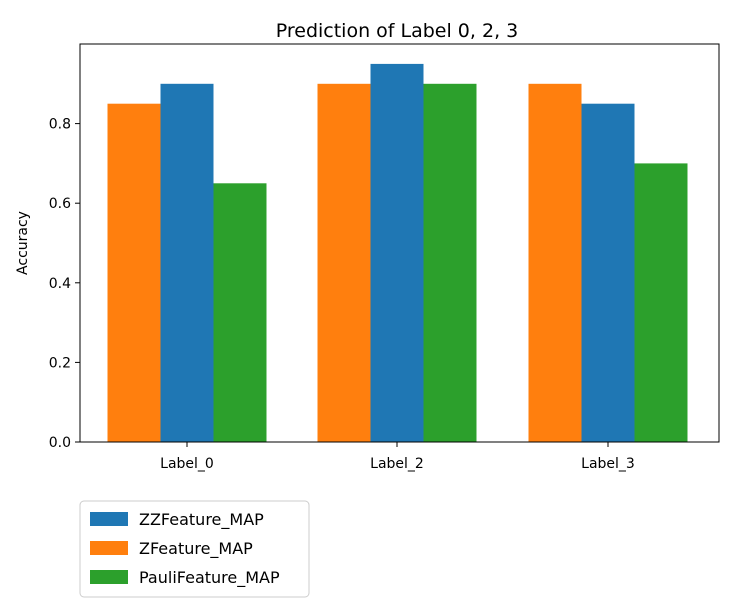 The image size is (752, 603). What do you see at coordinates (209, 578) in the screenshot?
I see `legend-label-PauliFeature_MAP: PauliFeature_MAP` at bounding box center [209, 578].